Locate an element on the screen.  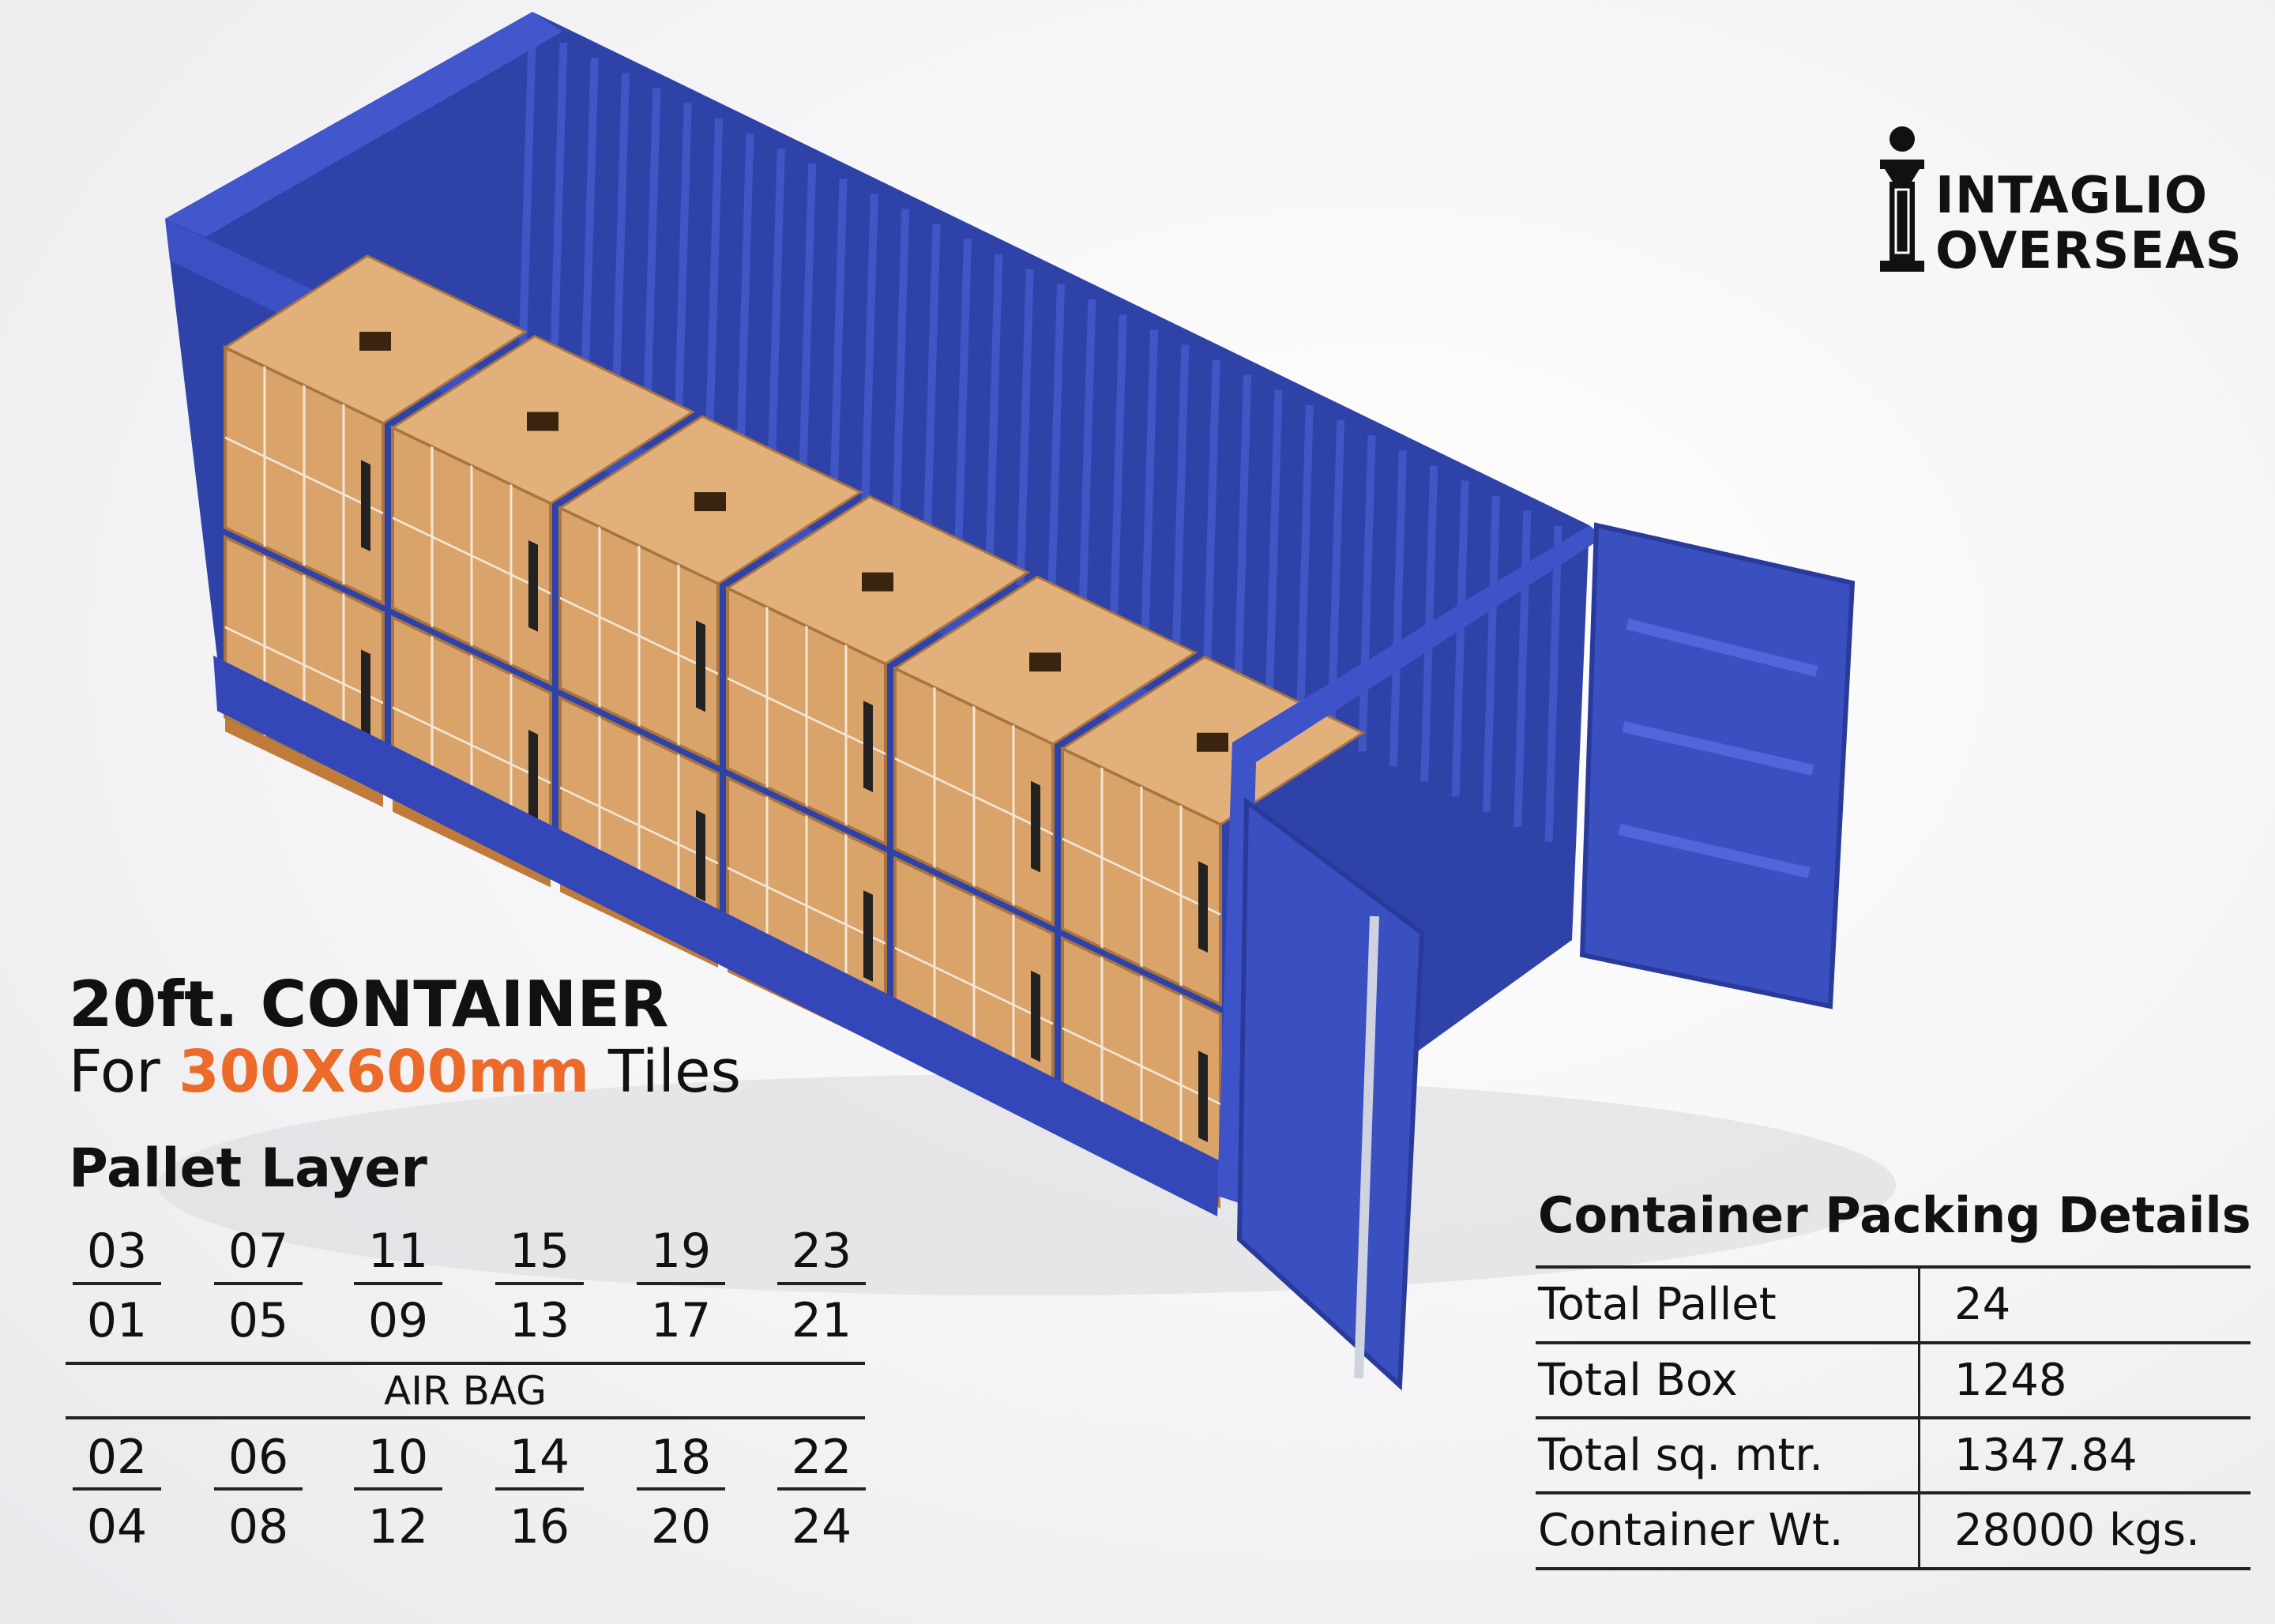
pallet-number: 16 is located at coordinates (539, 1526).